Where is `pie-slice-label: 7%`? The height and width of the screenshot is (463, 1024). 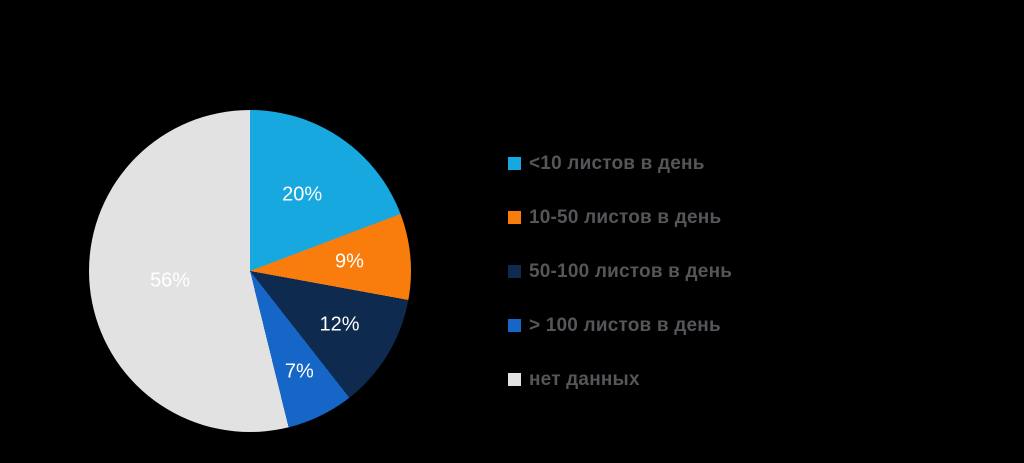
pie-slice-label: 7% is located at coordinates (299, 371).